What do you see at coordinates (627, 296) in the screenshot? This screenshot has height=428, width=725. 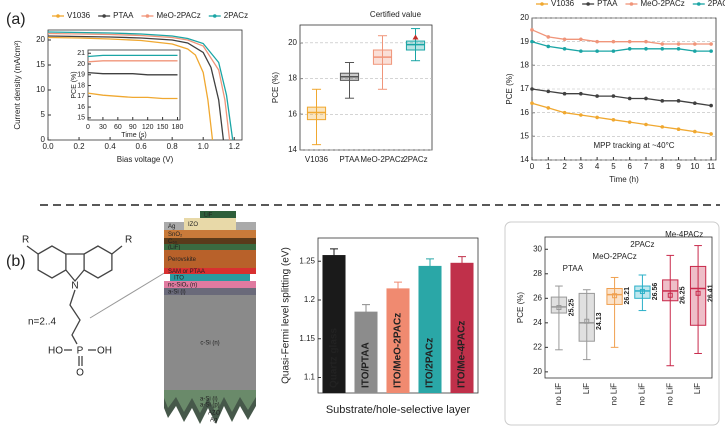 I see `value-label: 26.21` at bounding box center [627, 296].